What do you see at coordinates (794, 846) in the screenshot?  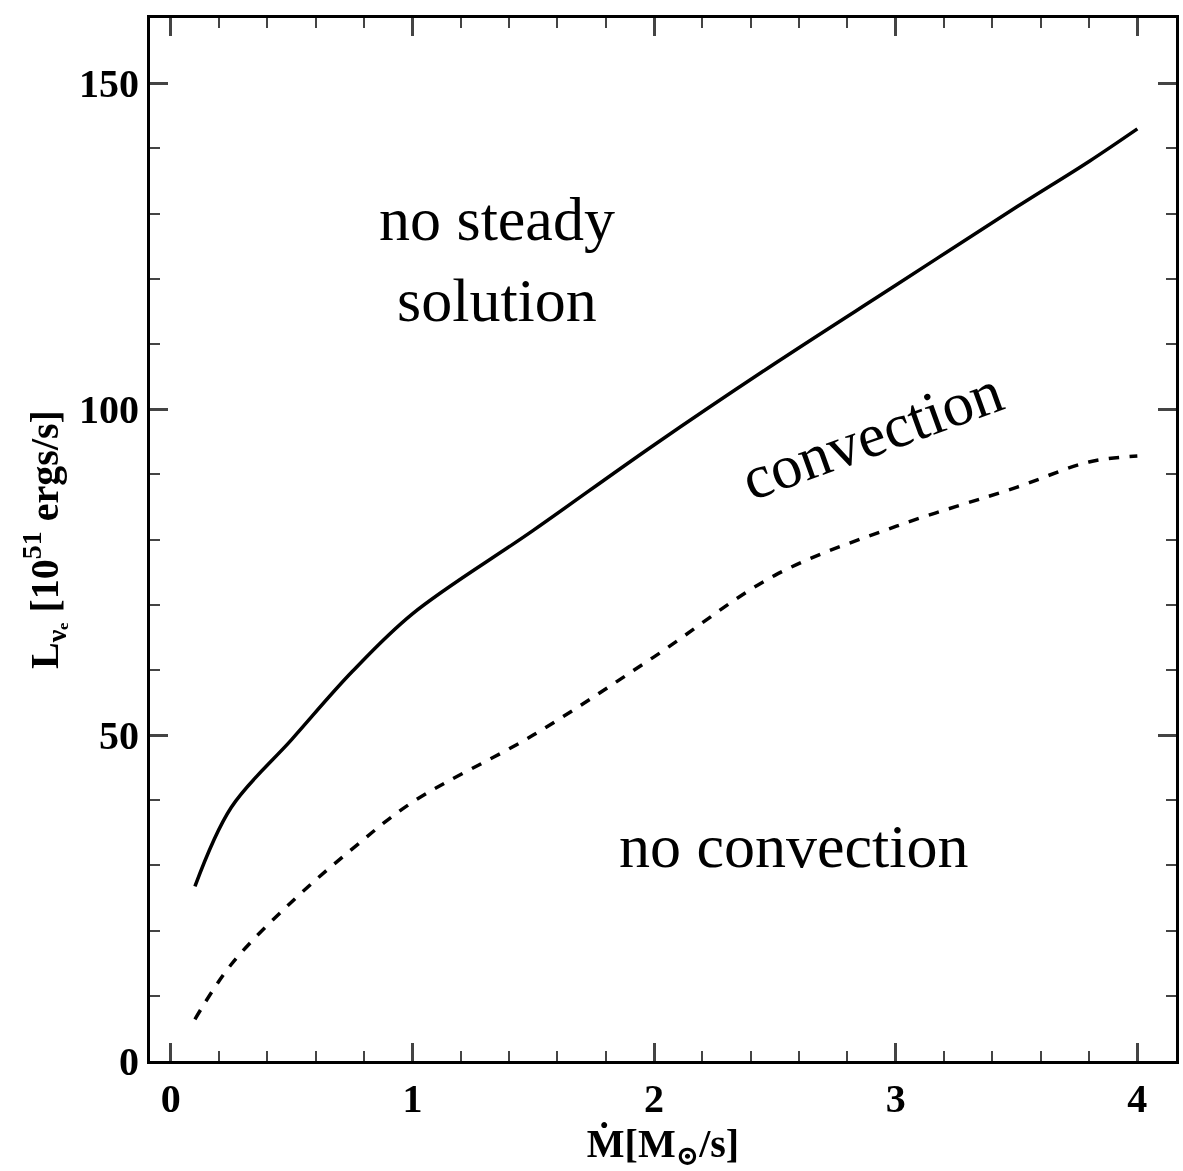 I see `annotation: no convection` at bounding box center [794, 846].